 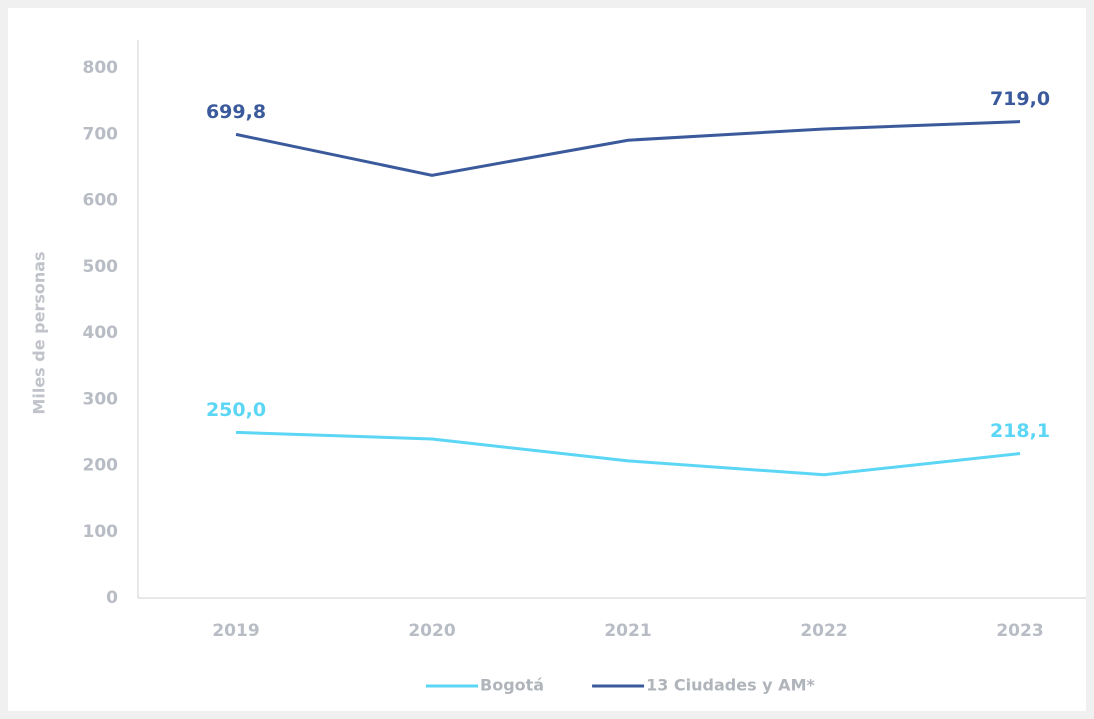 What do you see at coordinates (627, 631) in the screenshot?
I see `x-tick-label: 2021` at bounding box center [627, 631].